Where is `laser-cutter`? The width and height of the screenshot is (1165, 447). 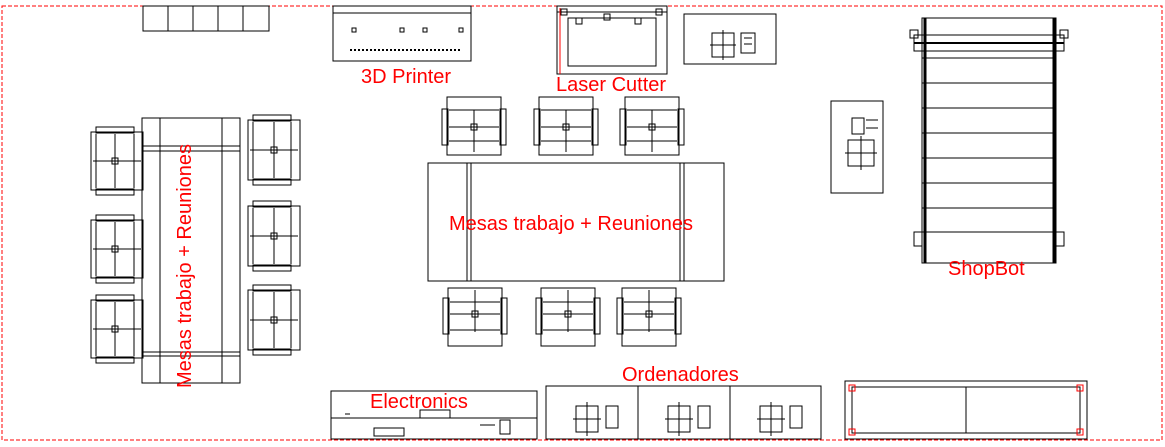
laser-cutter is located at coordinates (612, 40).